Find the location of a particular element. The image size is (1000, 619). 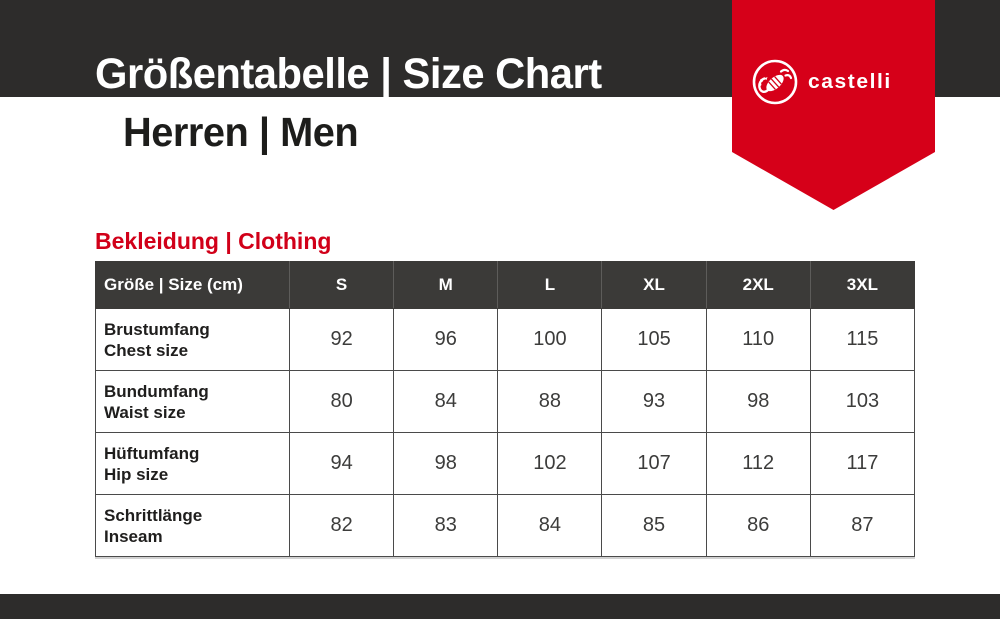

header-cell-m: M is located at coordinates (446, 285).